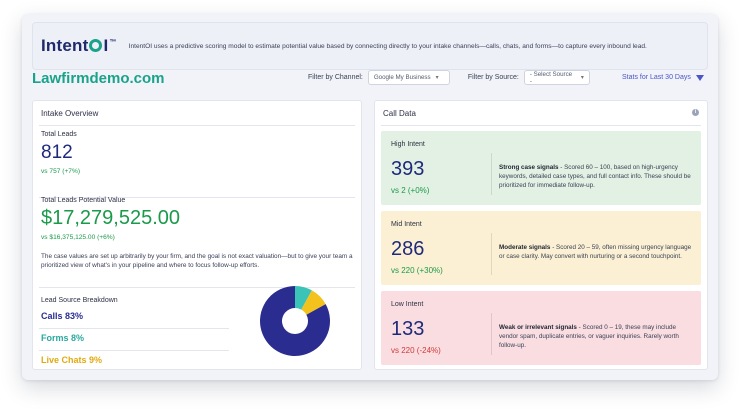  Describe the element at coordinates (695, 112) in the screenshot. I see `info-icon: i` at that location.